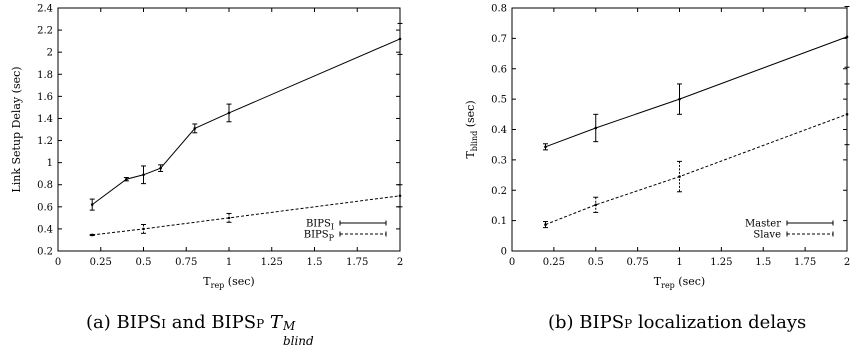  Describe the element at coordinates (45, 75) in the screenshot. I see `y-tick-label: 1.8` at that location.